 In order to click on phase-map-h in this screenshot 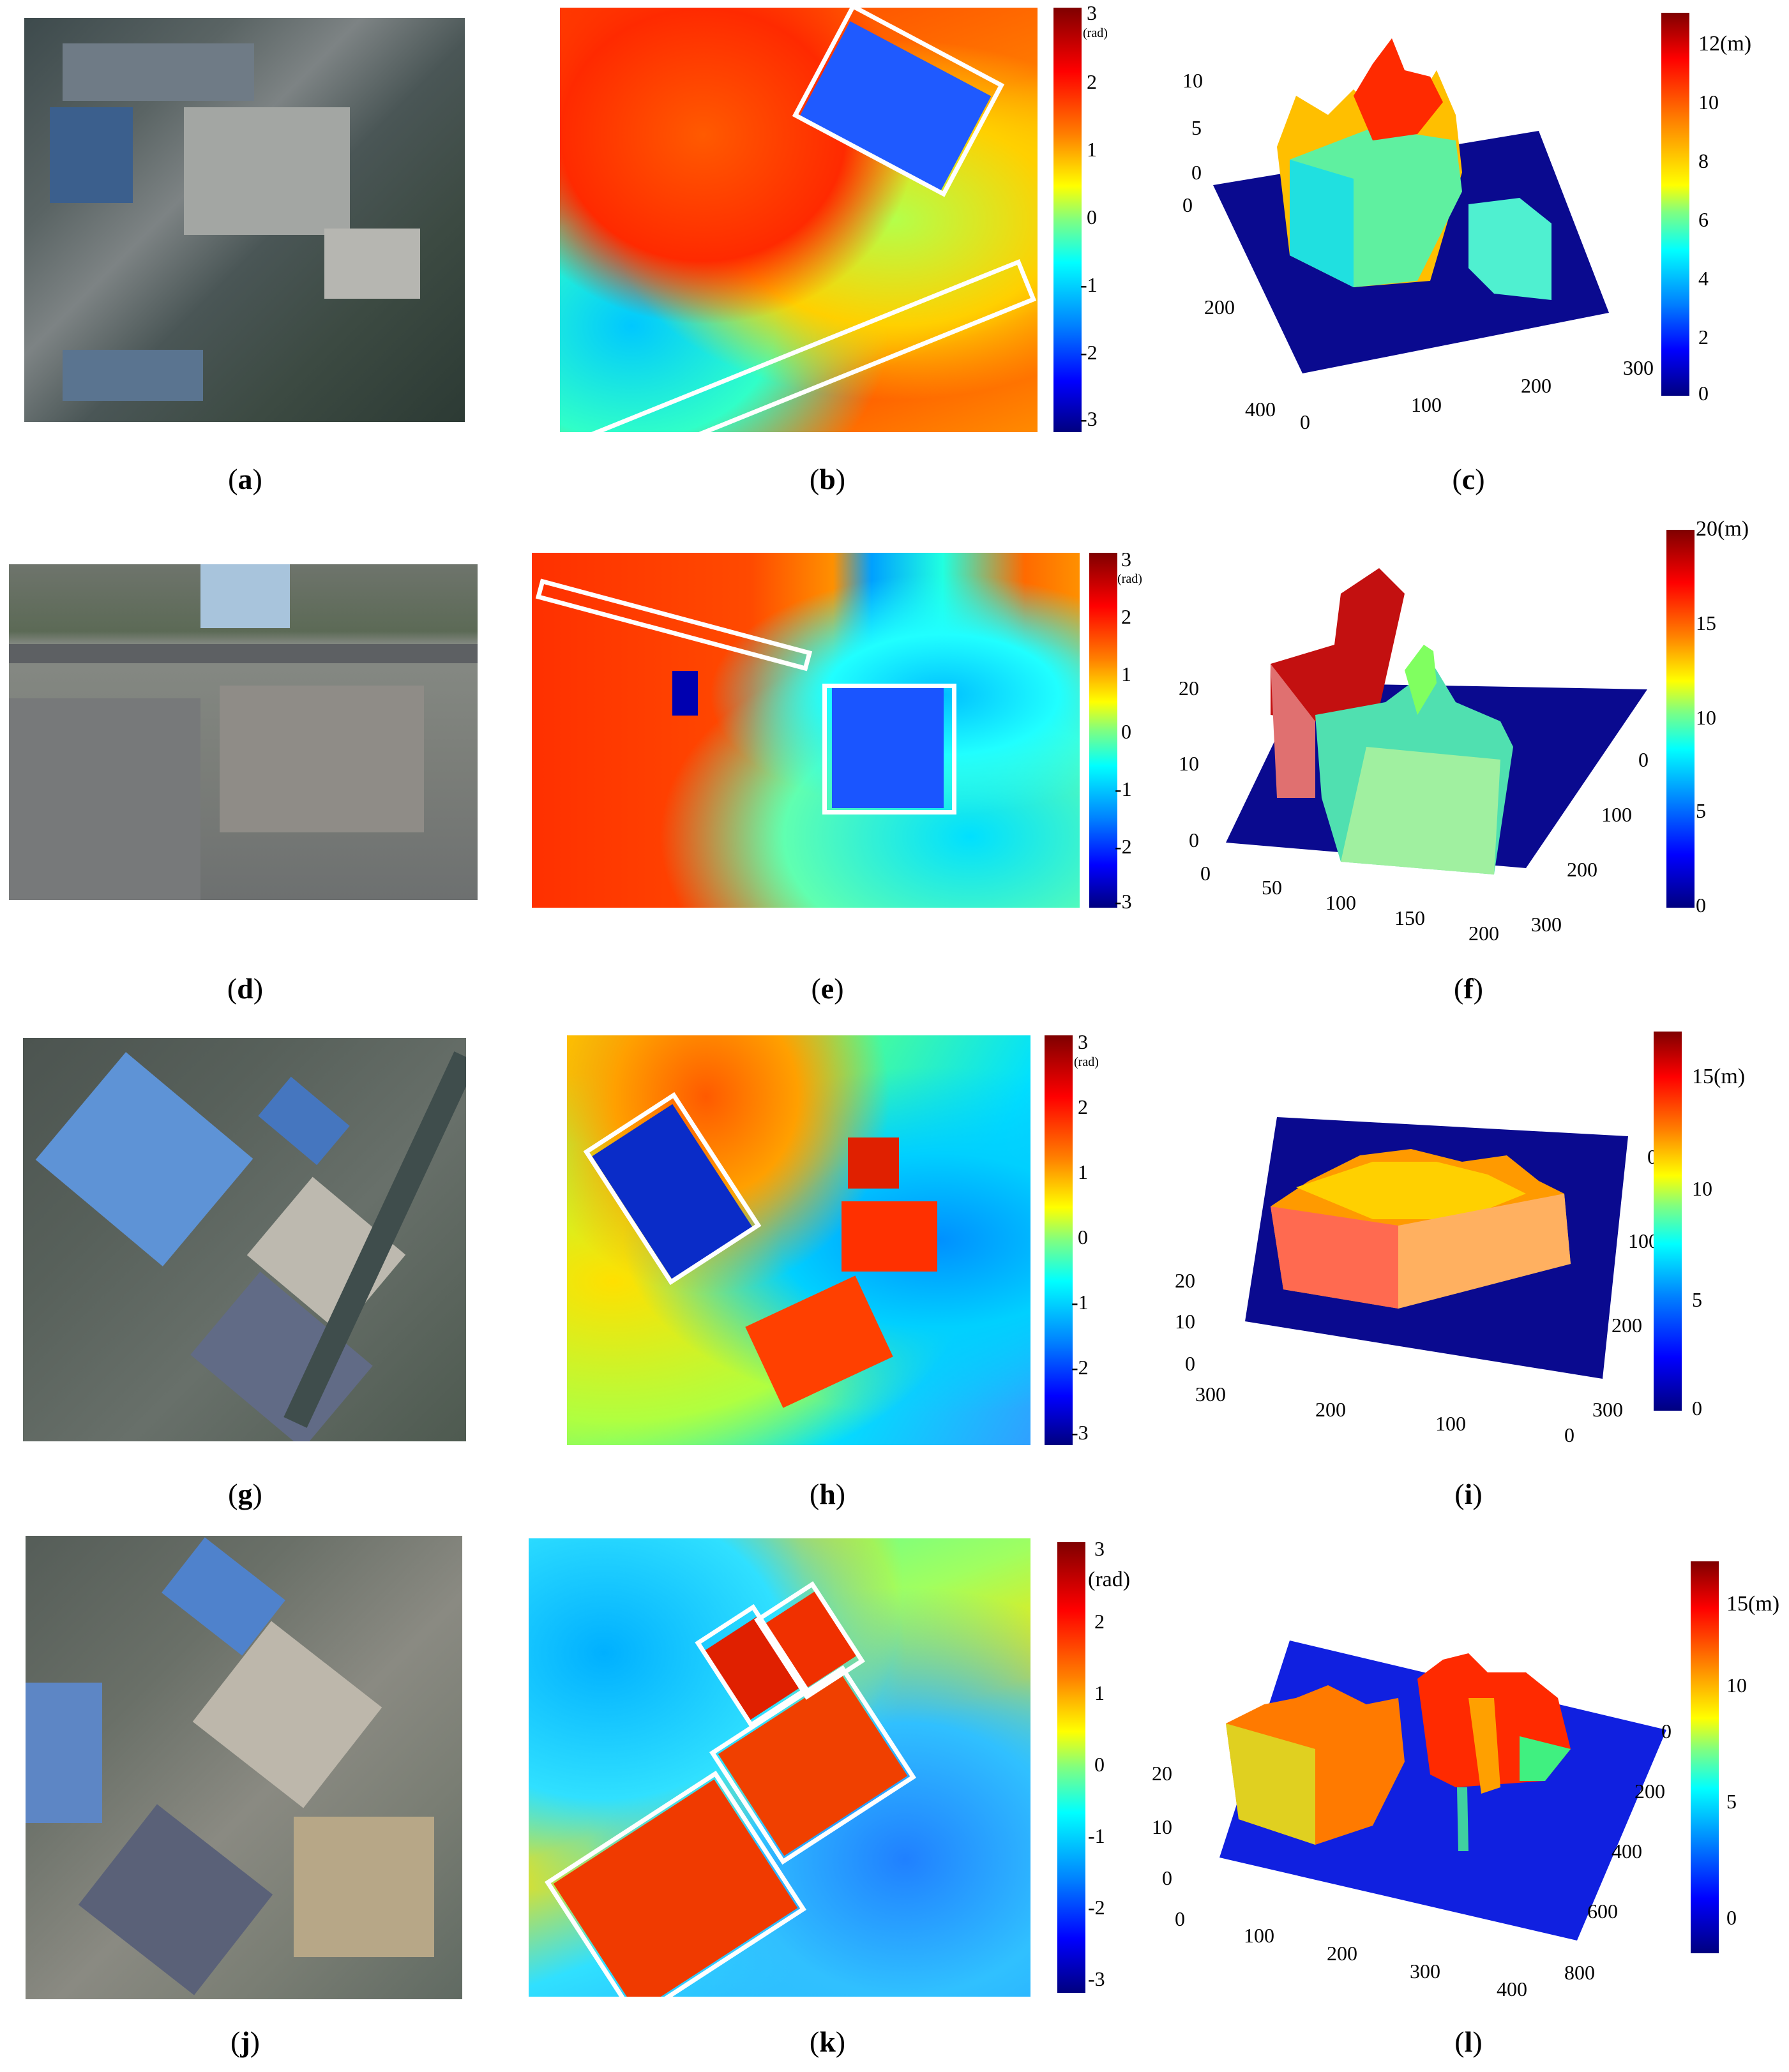, I will do `click(798, 1240)`.